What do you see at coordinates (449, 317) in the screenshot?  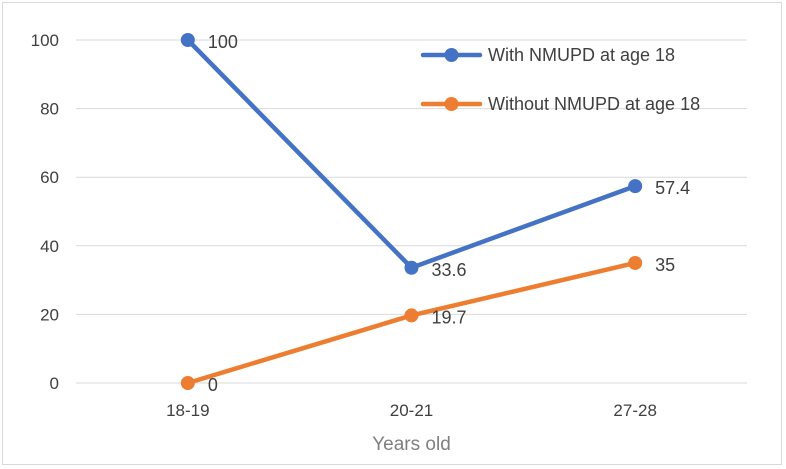 I see `data-label: 19.7` at bounding box center [449, 317].